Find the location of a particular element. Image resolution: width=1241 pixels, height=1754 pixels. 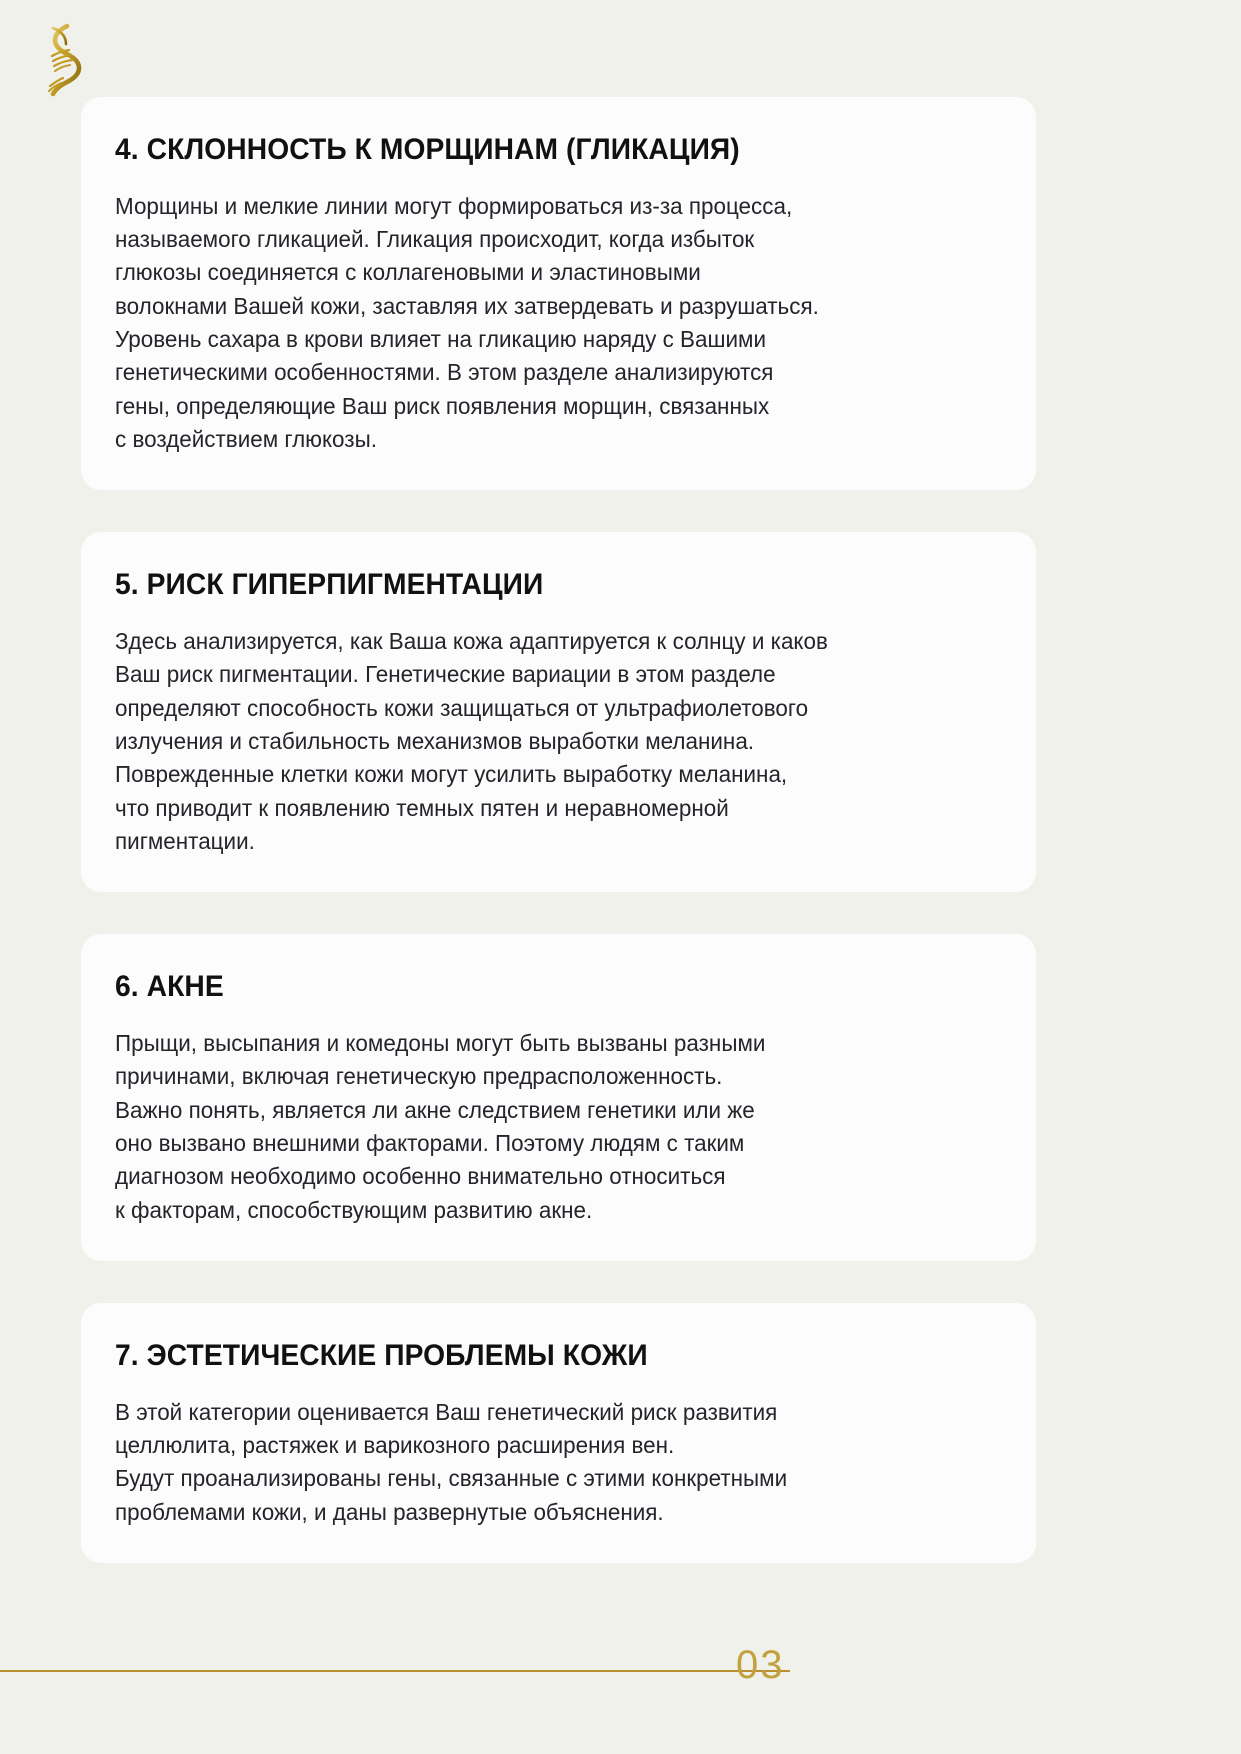

section-title: 5. РИСК ГИПЕРПИГМЕНТАЦИИ is located at coordinates (329, 585).